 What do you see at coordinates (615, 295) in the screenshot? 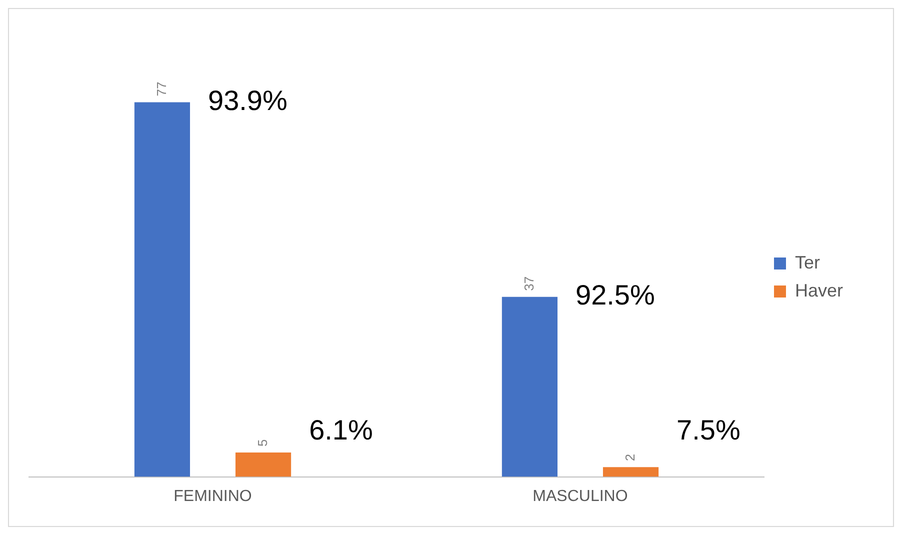
I see `annotation: 92.5%` at bounding box center [615, 295].